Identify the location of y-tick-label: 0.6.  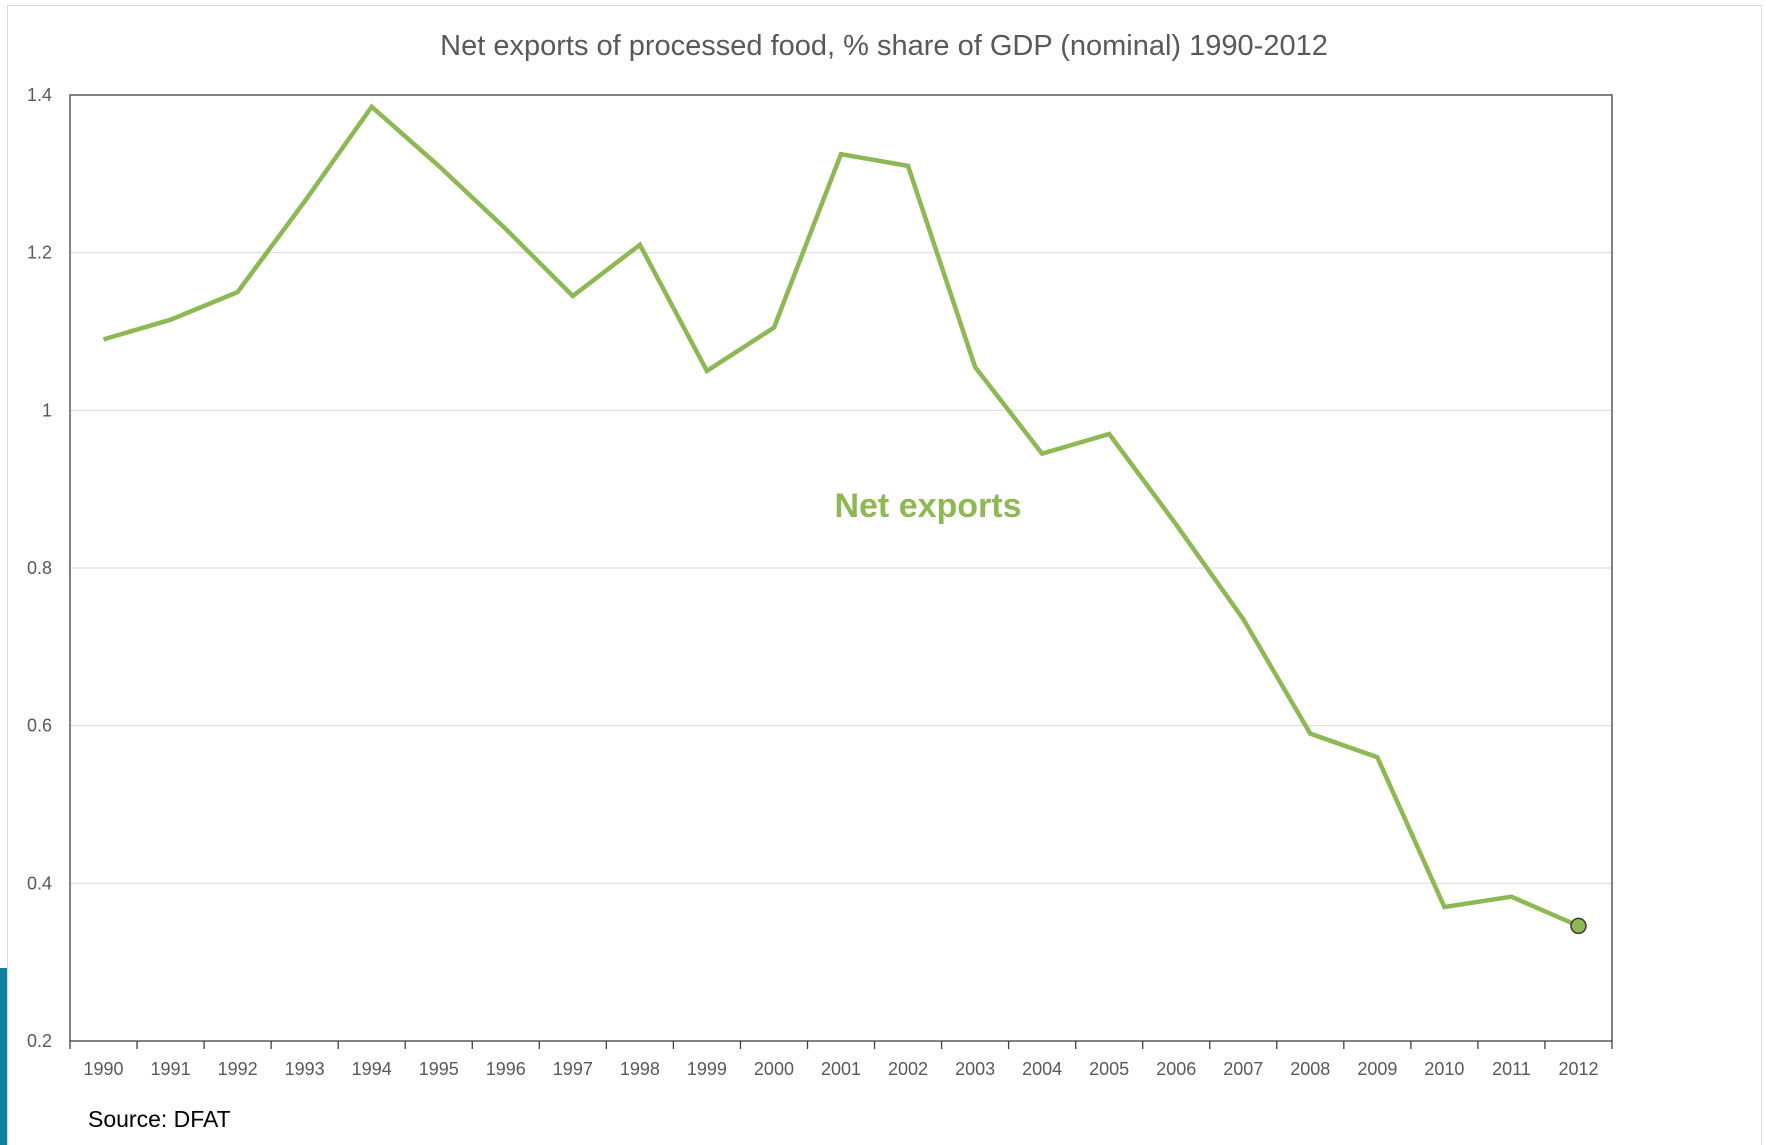
(39, 726).